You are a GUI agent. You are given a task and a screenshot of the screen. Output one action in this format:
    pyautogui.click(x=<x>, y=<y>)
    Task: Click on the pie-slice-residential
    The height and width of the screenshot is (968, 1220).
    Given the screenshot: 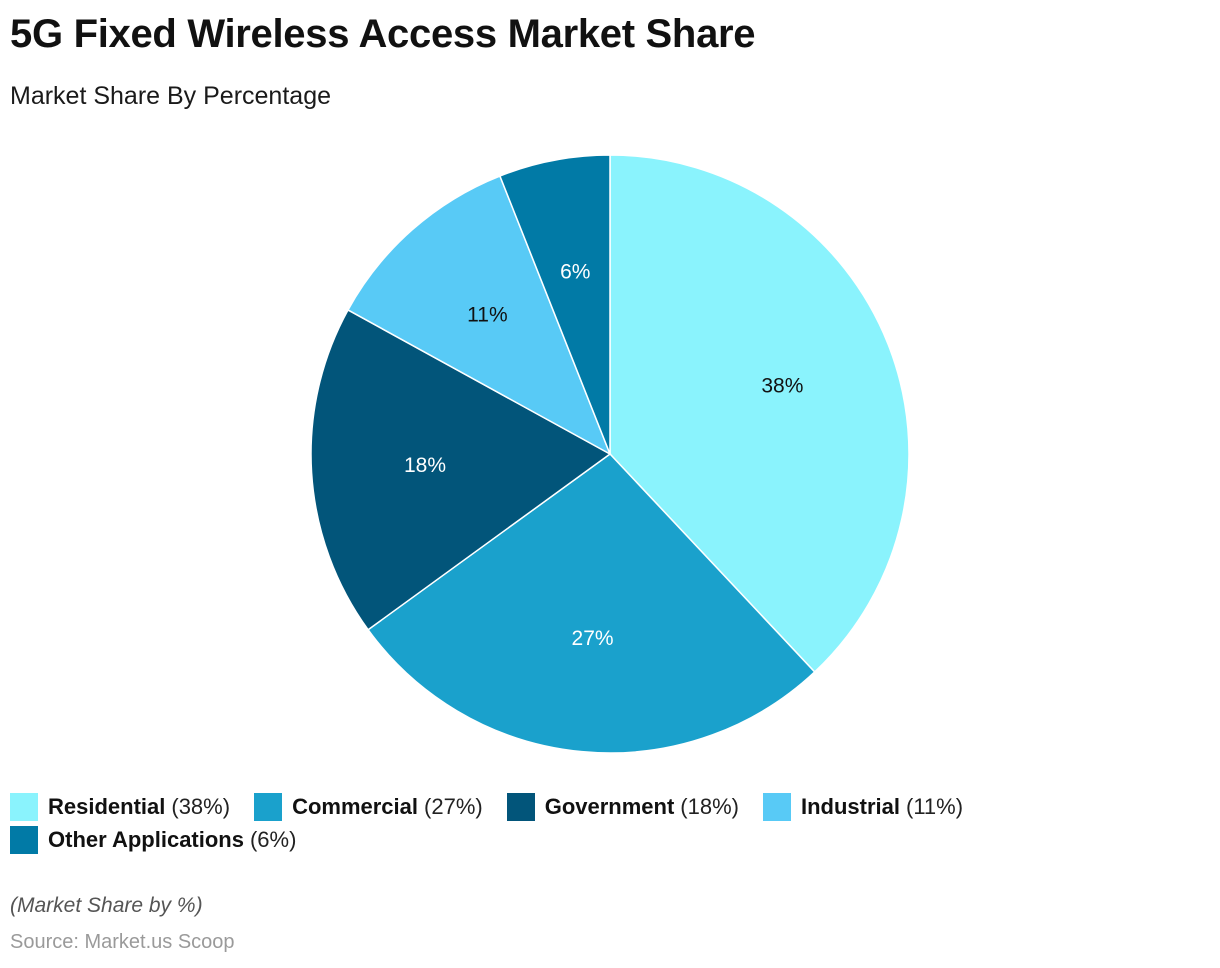 What is the action you would take?
    pyautogui.click(x=759, y=414)
    